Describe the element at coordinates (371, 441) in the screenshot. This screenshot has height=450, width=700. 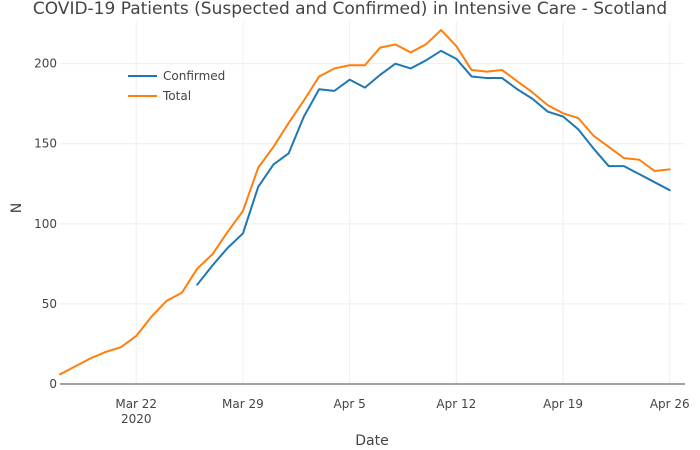
I see `x-axis-title: Date` at that location.